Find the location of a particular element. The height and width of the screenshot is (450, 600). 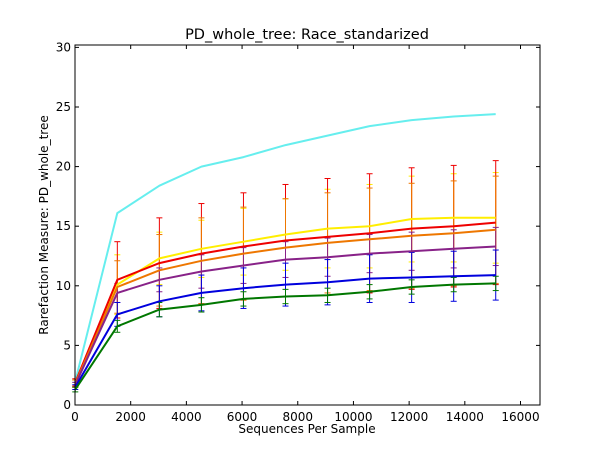

y-tick-label: 10 is located at coordinates (63, 286).